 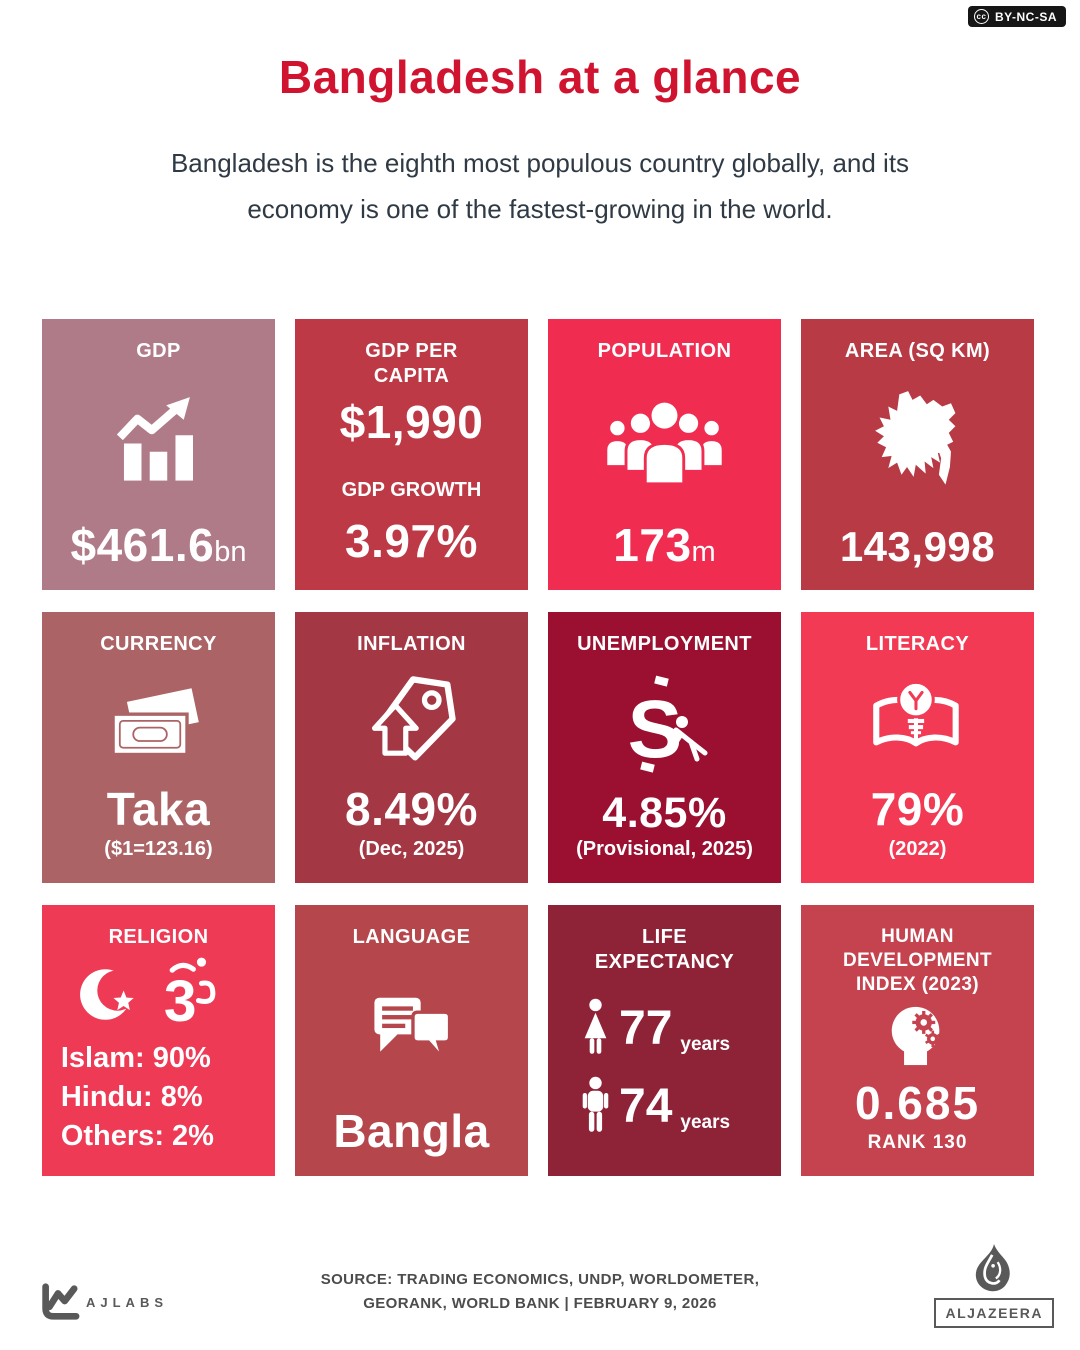 I want to click on cc-license-badge: cc BY-NC-SA, so click(x=1016, y=16).